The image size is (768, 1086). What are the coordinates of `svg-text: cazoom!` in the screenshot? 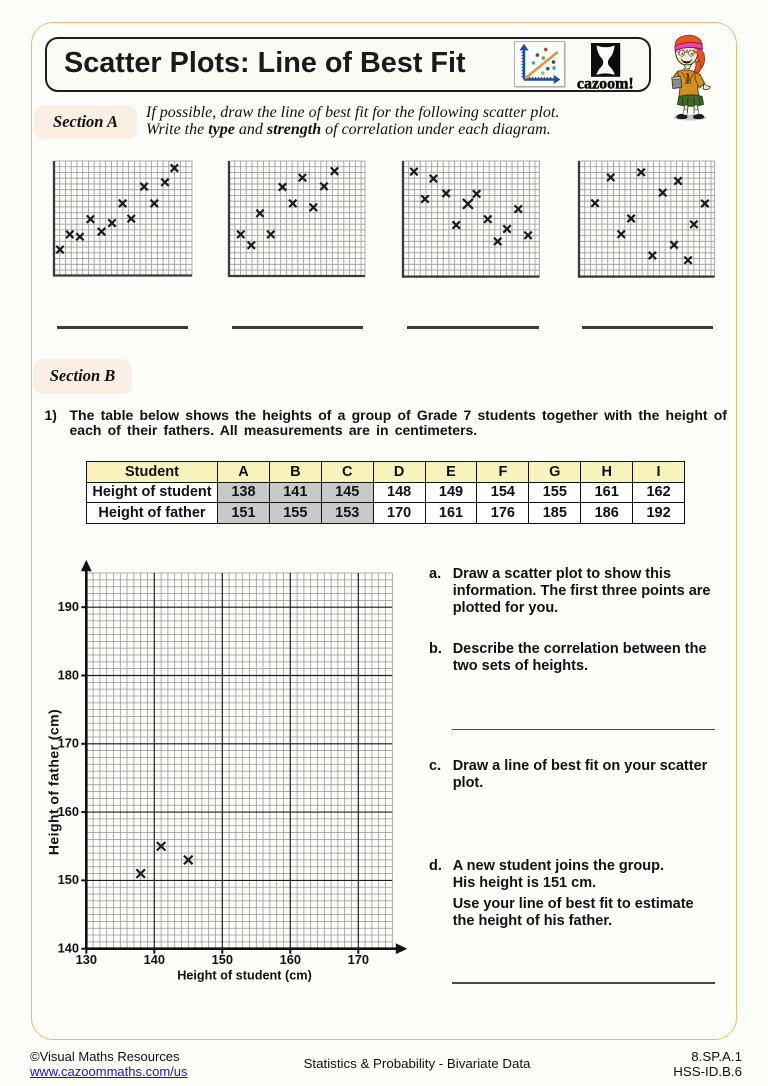 It's located at (604, 83).